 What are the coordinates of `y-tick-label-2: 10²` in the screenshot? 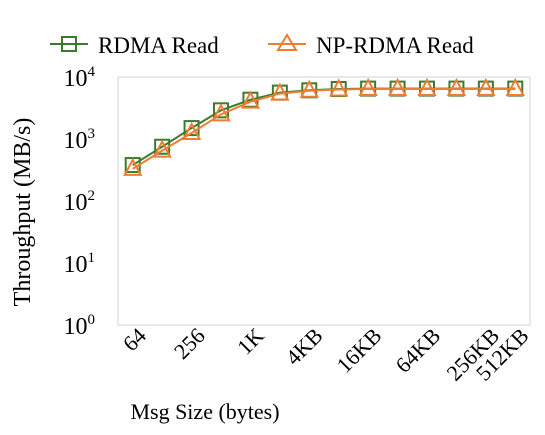 It's located at (80, 202).